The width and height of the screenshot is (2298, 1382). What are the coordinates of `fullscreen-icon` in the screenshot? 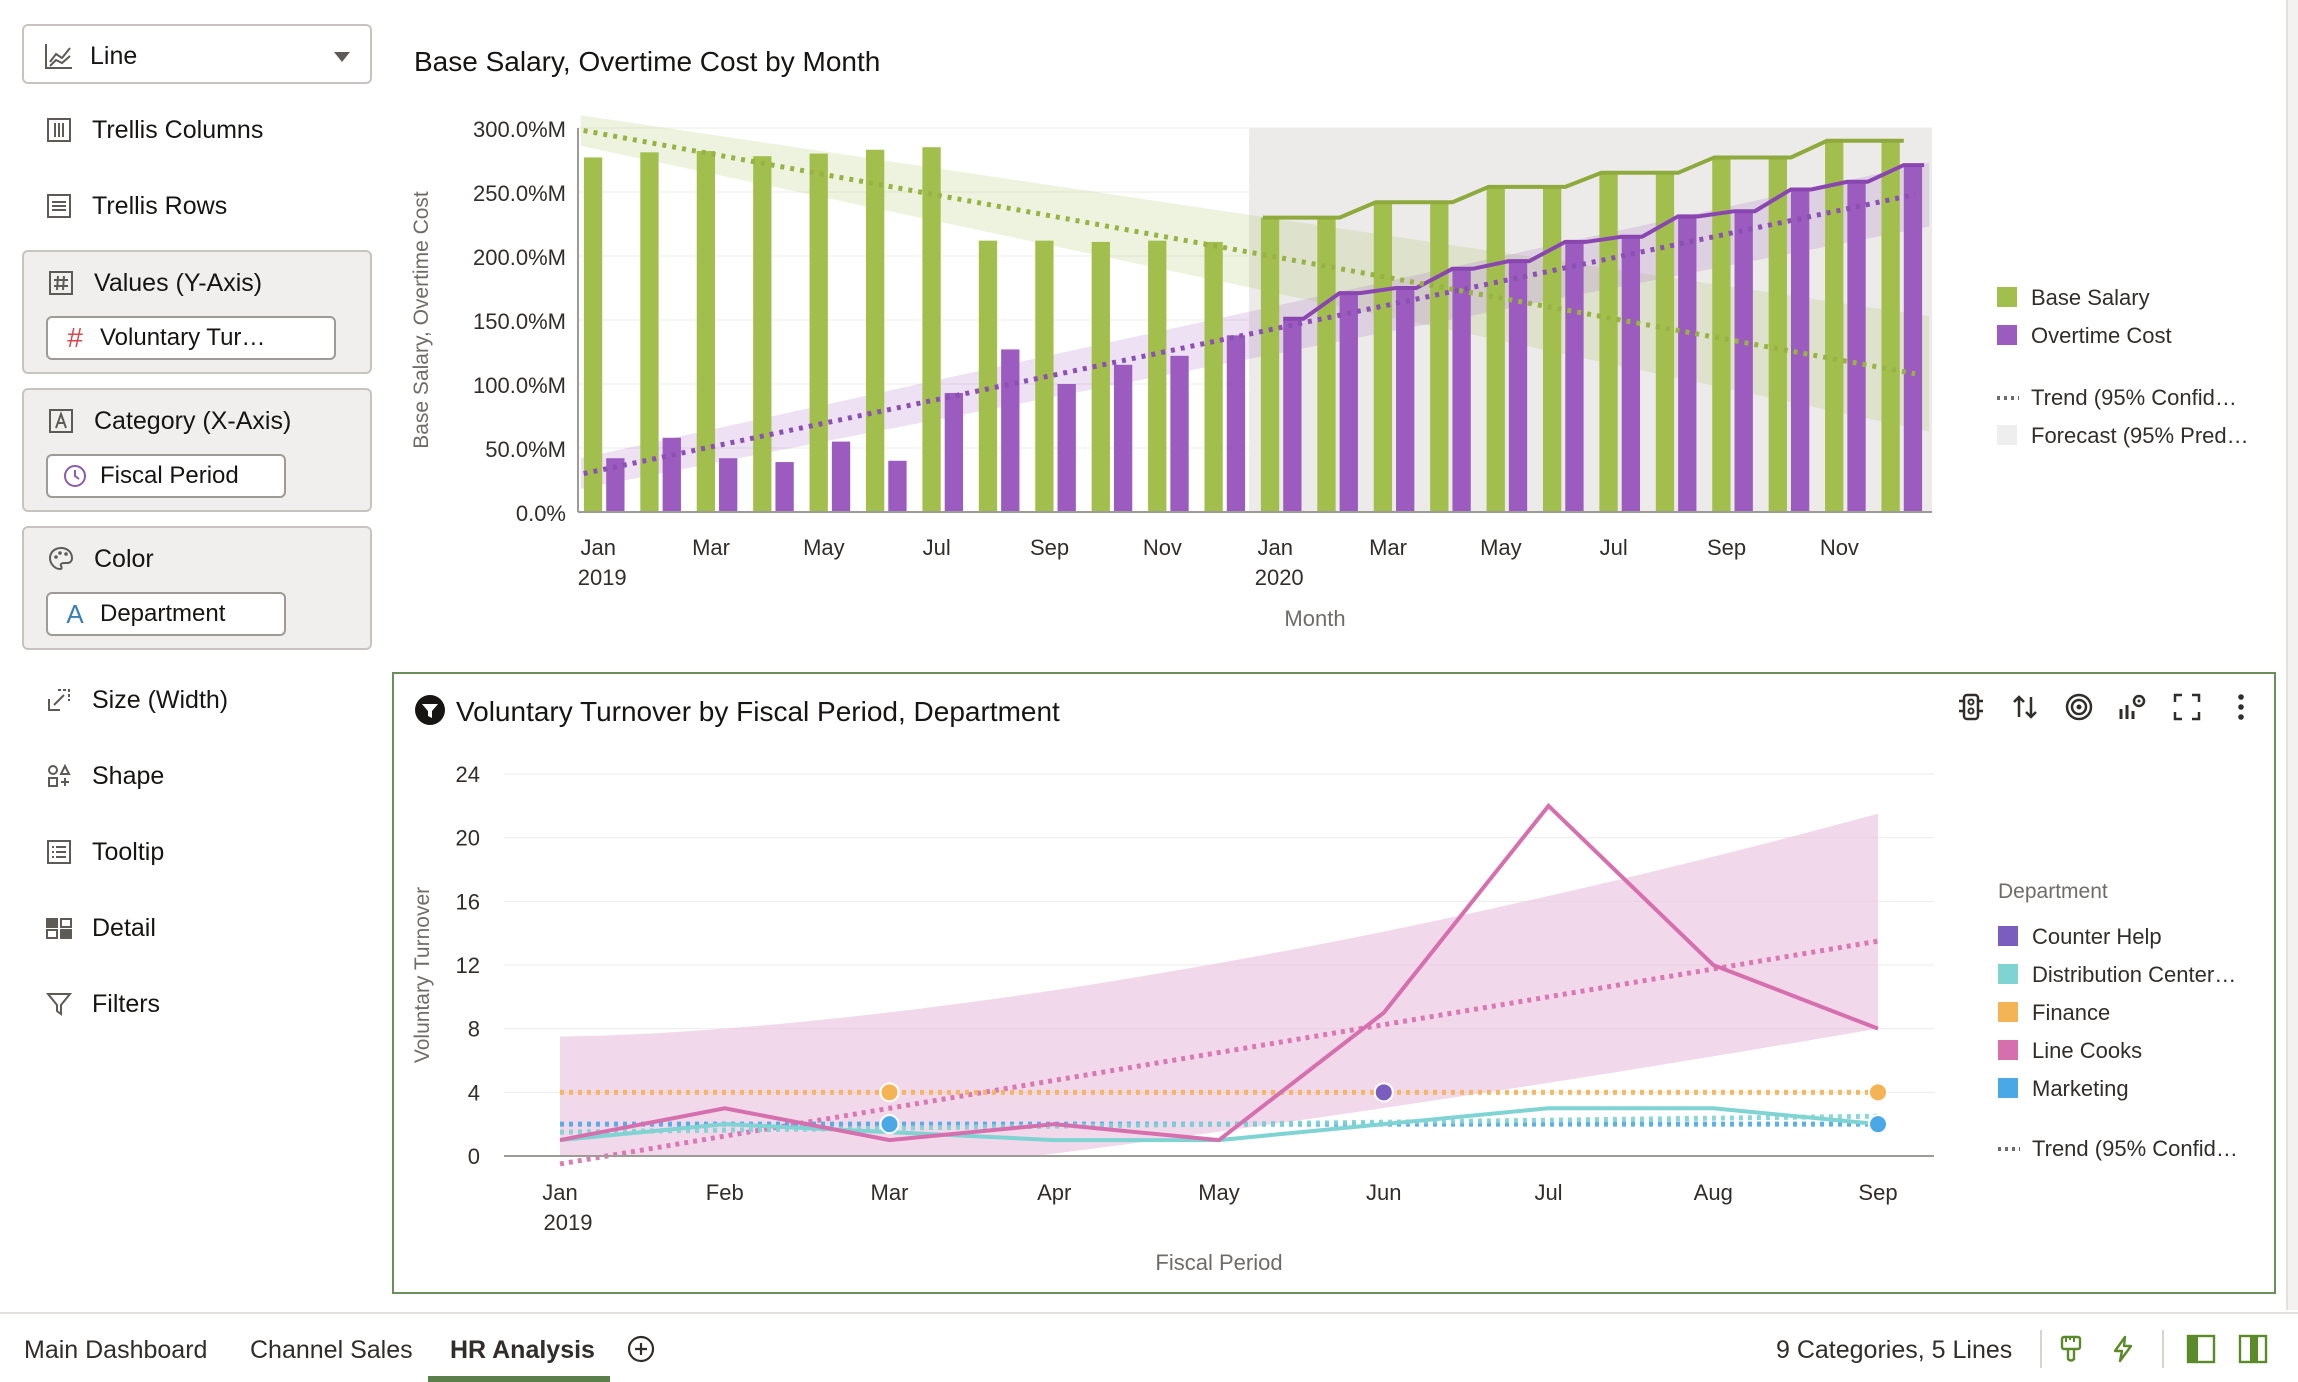 It's located at (2187, 707).